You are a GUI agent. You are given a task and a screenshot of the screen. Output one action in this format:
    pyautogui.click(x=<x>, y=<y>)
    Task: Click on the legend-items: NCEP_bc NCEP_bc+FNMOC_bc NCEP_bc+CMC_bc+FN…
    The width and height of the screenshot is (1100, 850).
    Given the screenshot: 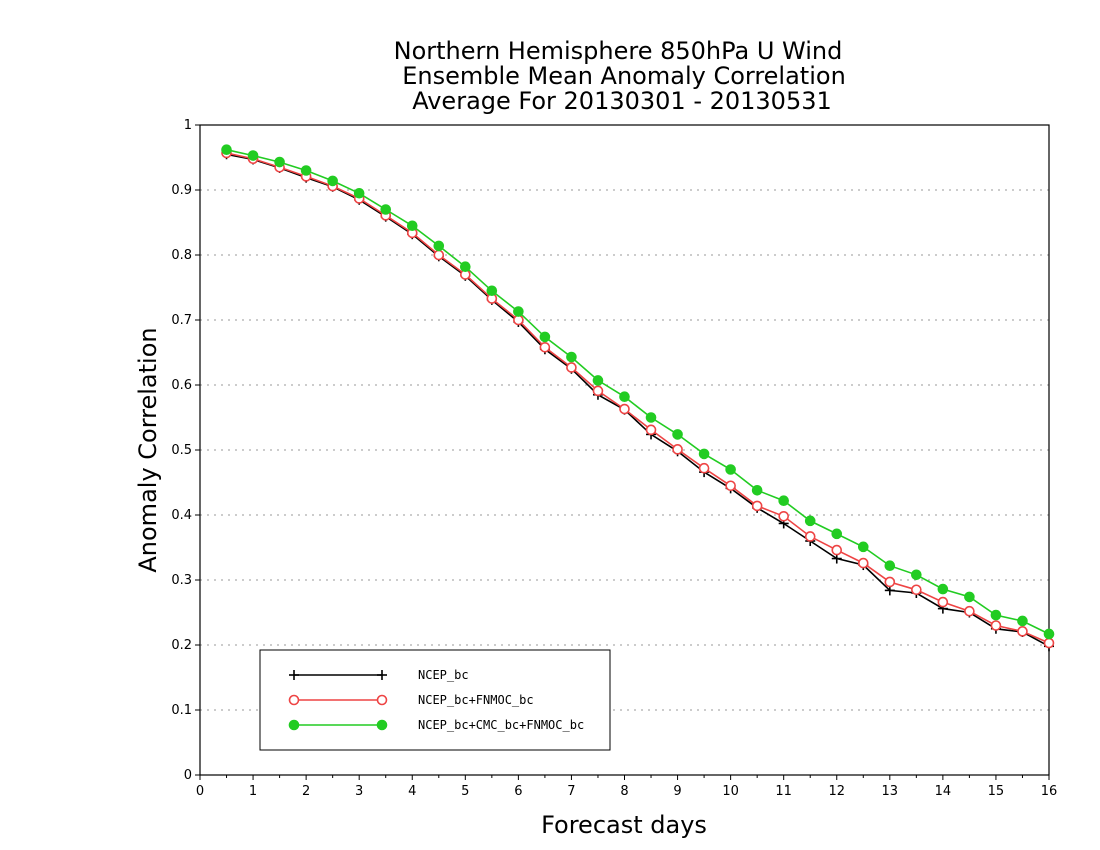 What is the action you would take?
    pyautogui.click(x=436, y=700)
    